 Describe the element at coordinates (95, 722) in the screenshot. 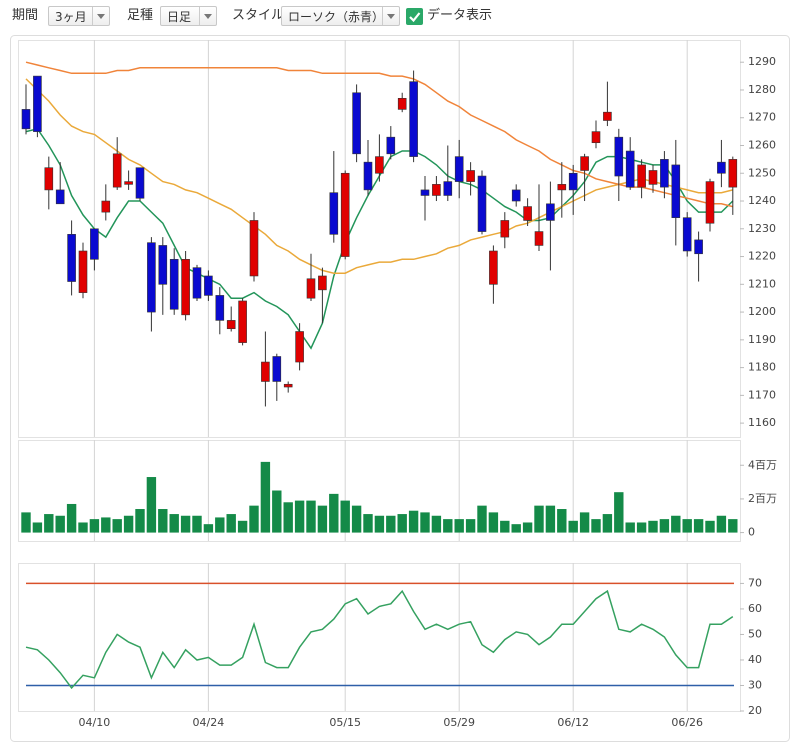

I see `x-tick-label: 04/10` at that location.